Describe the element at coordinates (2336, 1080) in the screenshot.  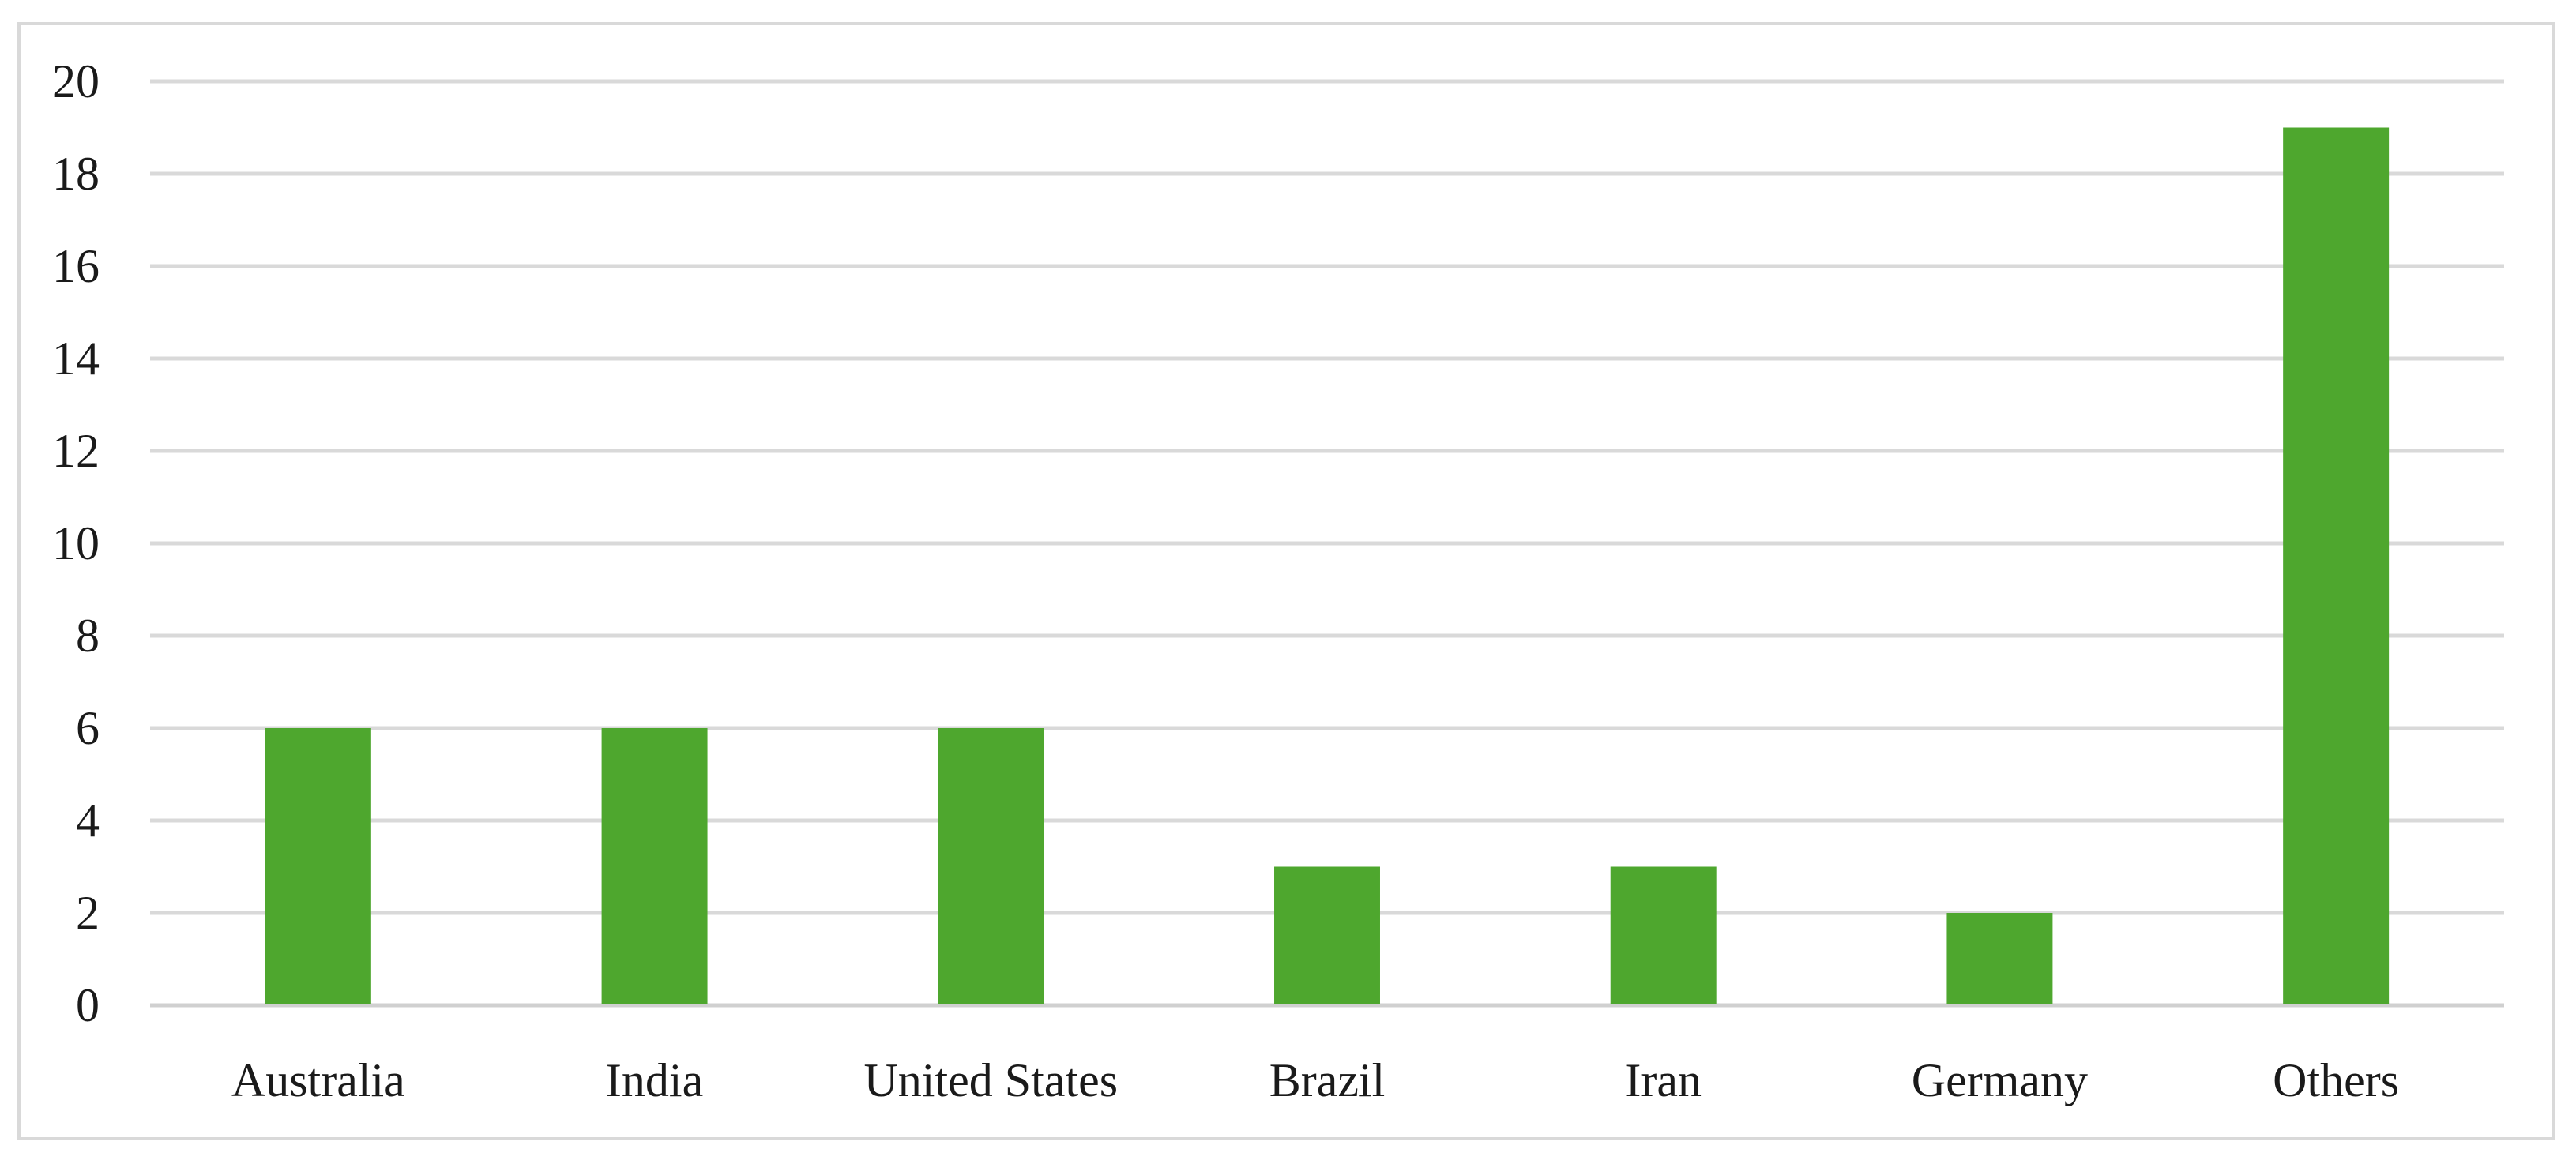
I see `x-tick-label: Others` at that location.